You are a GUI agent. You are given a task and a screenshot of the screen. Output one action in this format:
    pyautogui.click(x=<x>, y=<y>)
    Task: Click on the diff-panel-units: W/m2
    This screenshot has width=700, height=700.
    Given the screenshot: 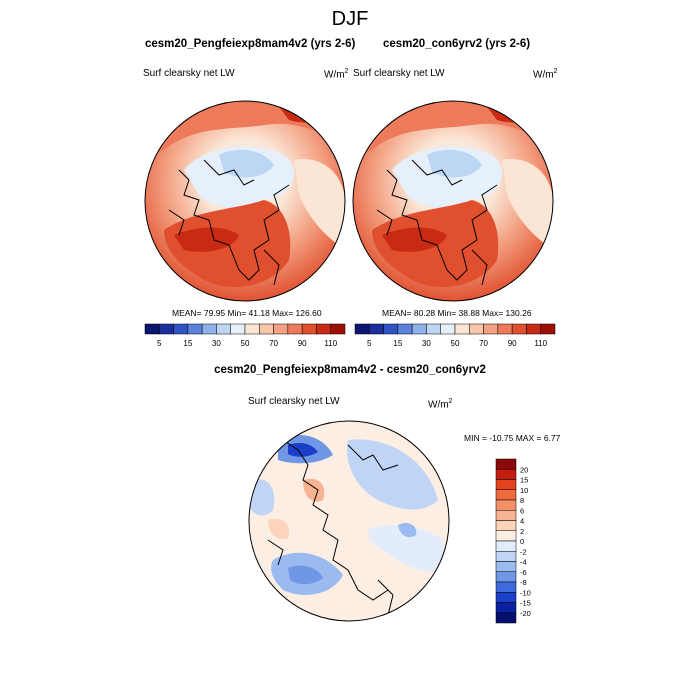 What is the action you would take?
    pyautogui.click(x=440, y=404)
    